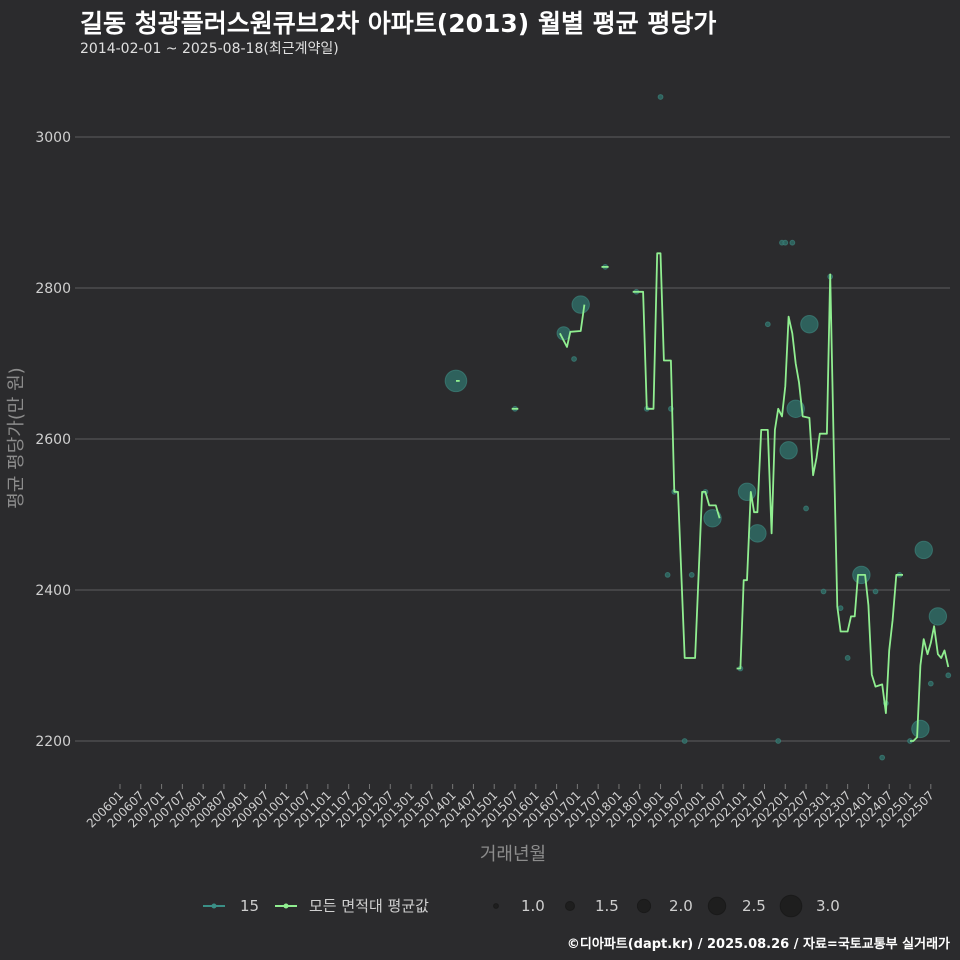 This screenshot has height=960, width=960. Describe the element at coordinates (286, 906) in the screenshot. I see `legend-key-all-average-dot` at that location.